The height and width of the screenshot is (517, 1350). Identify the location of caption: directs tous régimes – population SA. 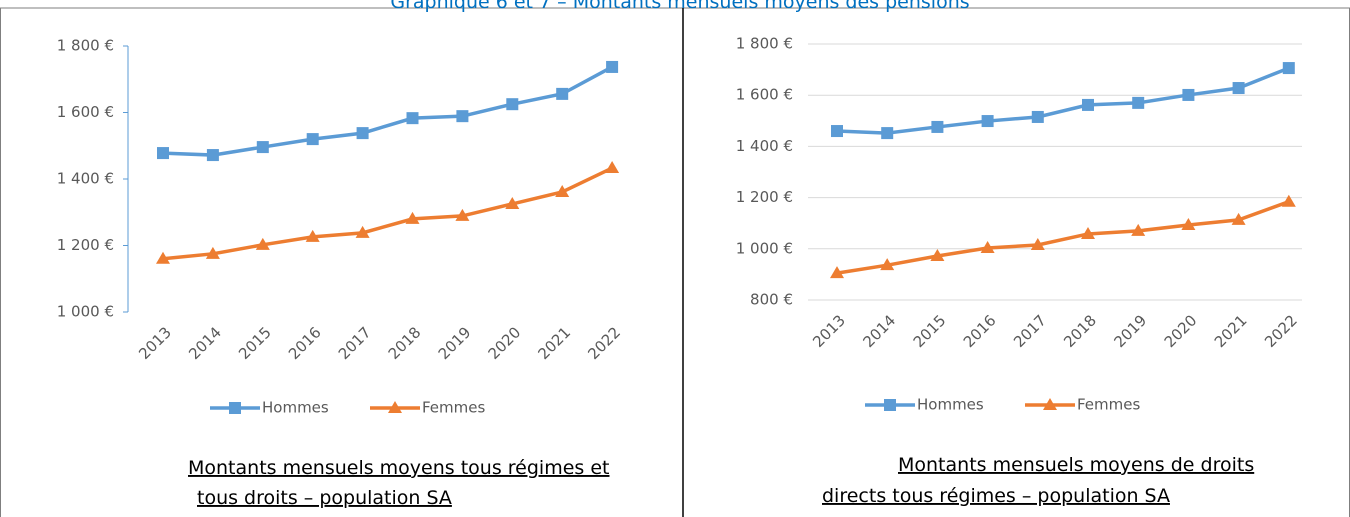
(996, 496).